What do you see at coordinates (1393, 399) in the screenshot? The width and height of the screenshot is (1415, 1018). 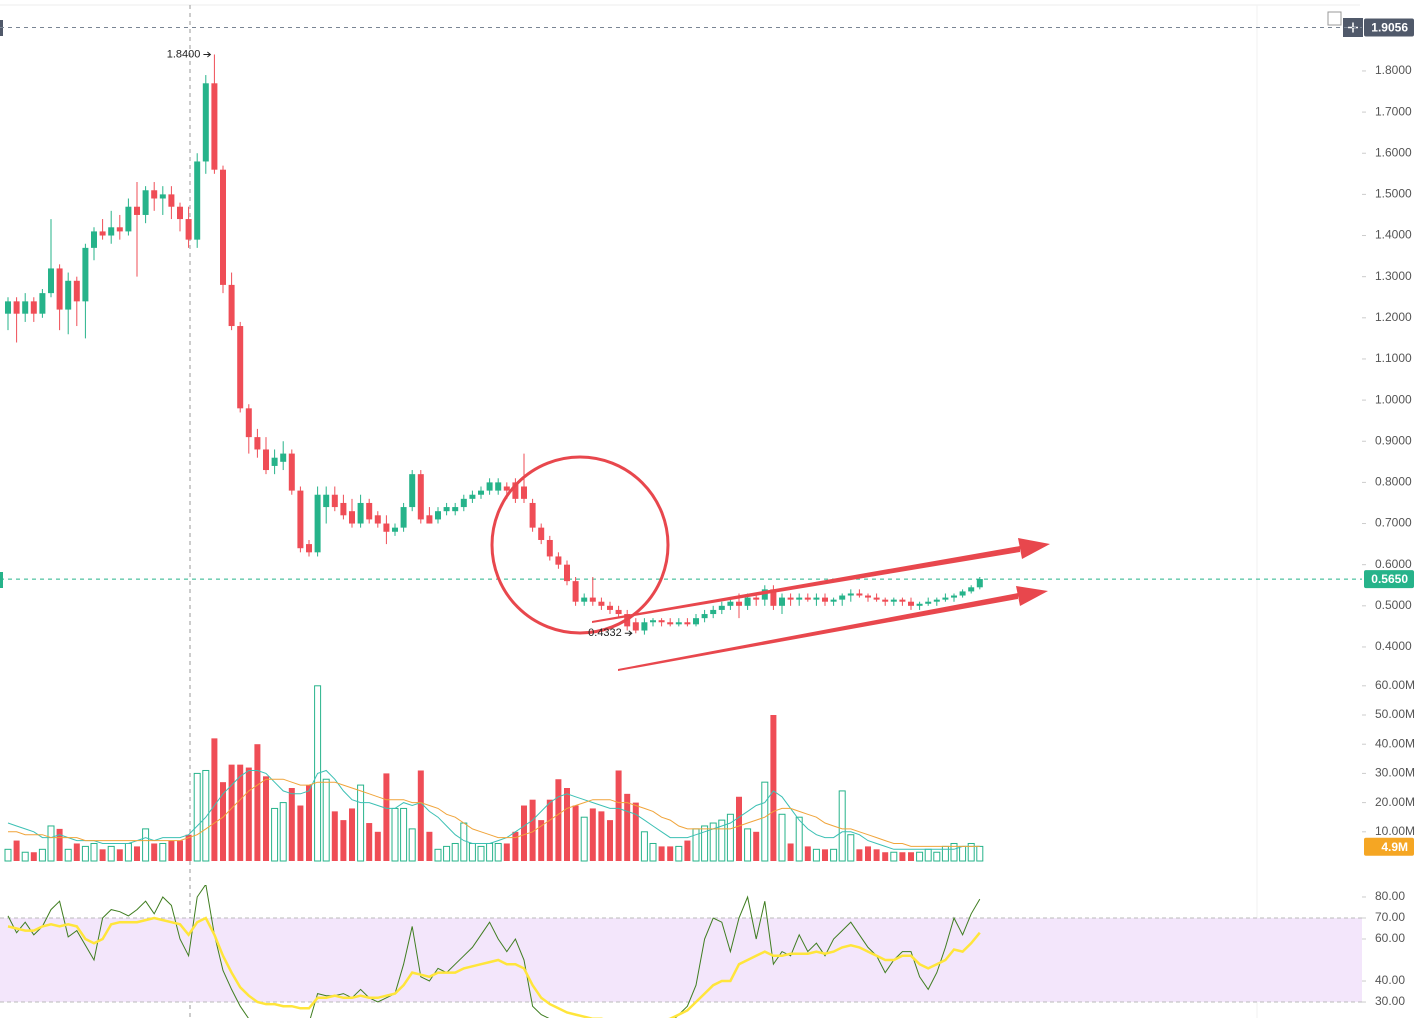 I see `y-tick-label: 1.0000` at bounding box center [1393, 399].